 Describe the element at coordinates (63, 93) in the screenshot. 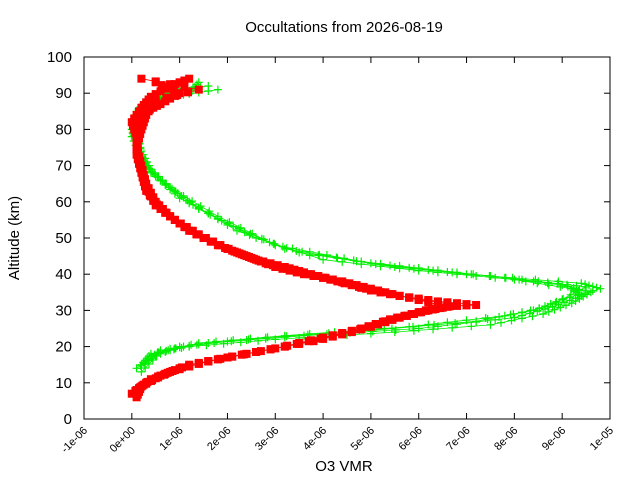

I see `y-tick-label: 90` at that location.